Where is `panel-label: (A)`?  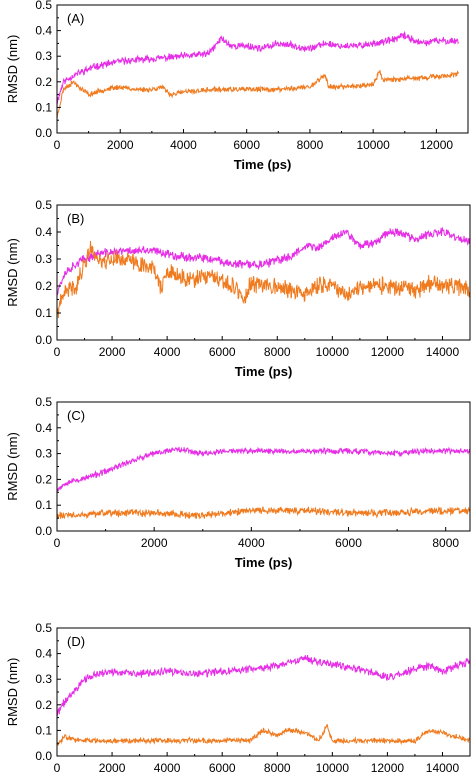
panel-label: (A) is located at coordinates (75, 18).